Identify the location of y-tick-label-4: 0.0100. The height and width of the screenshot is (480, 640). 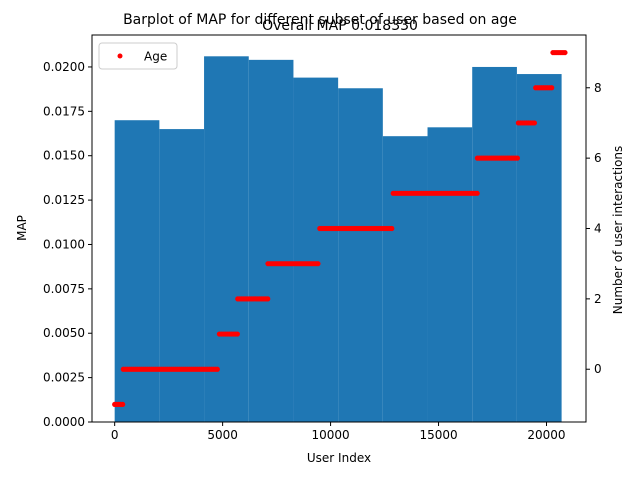
(64, 244).